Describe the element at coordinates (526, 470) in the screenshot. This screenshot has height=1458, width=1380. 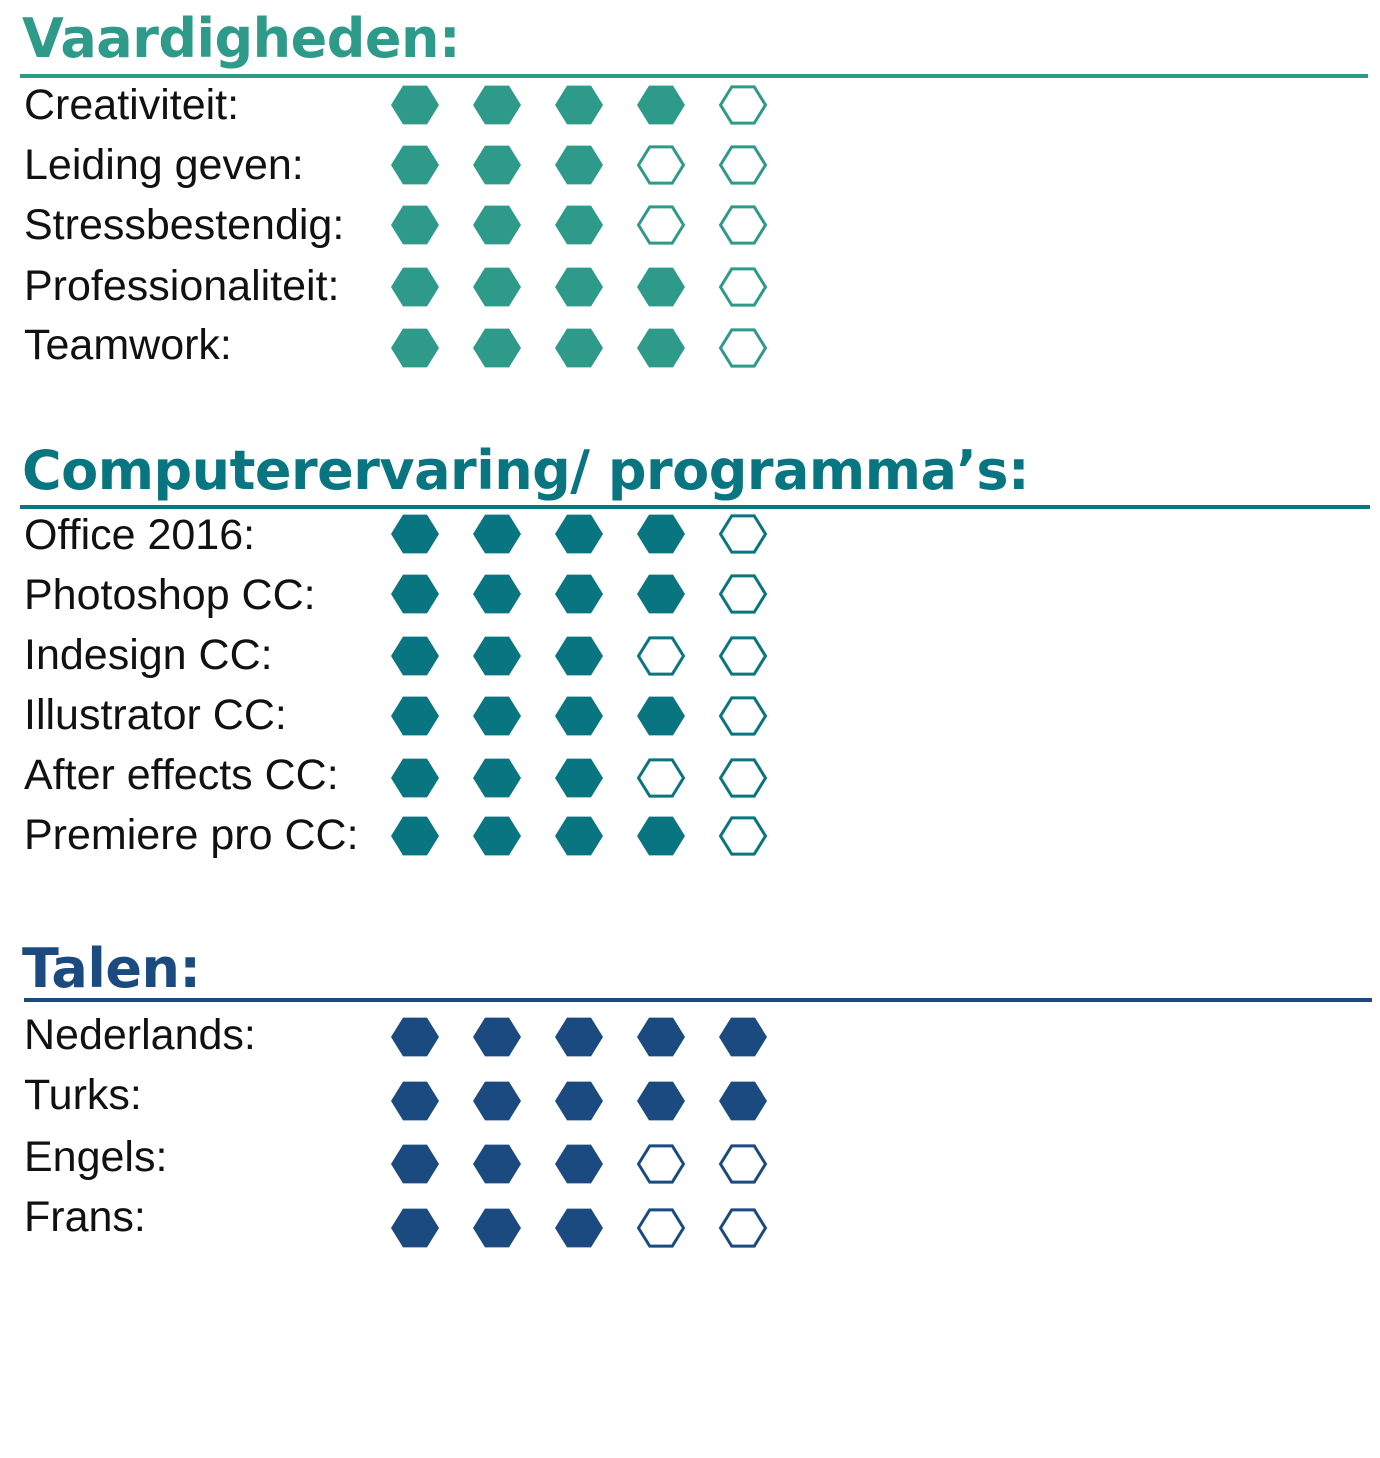
I see `section-title: Computerervaring/ programma’s:` at that location.